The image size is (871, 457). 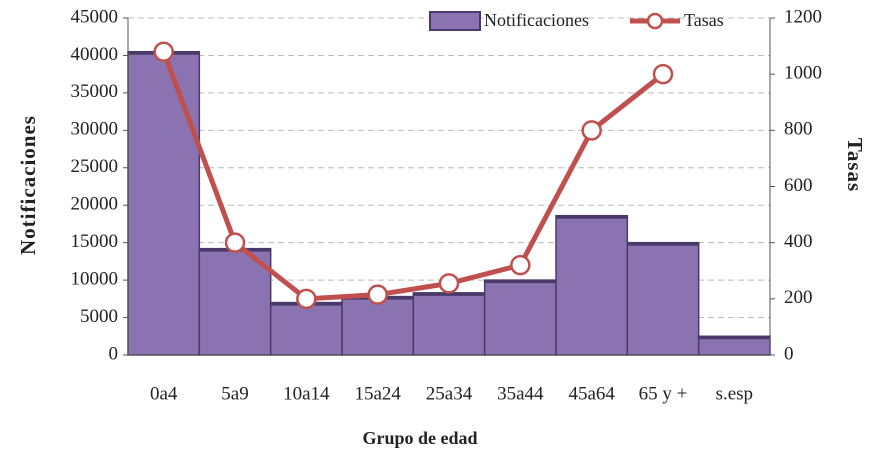 What do you see at coordinates (164, 393) in the screenshot?
I see `x-tick-label: 0a4` at bounding box center [164, 393].